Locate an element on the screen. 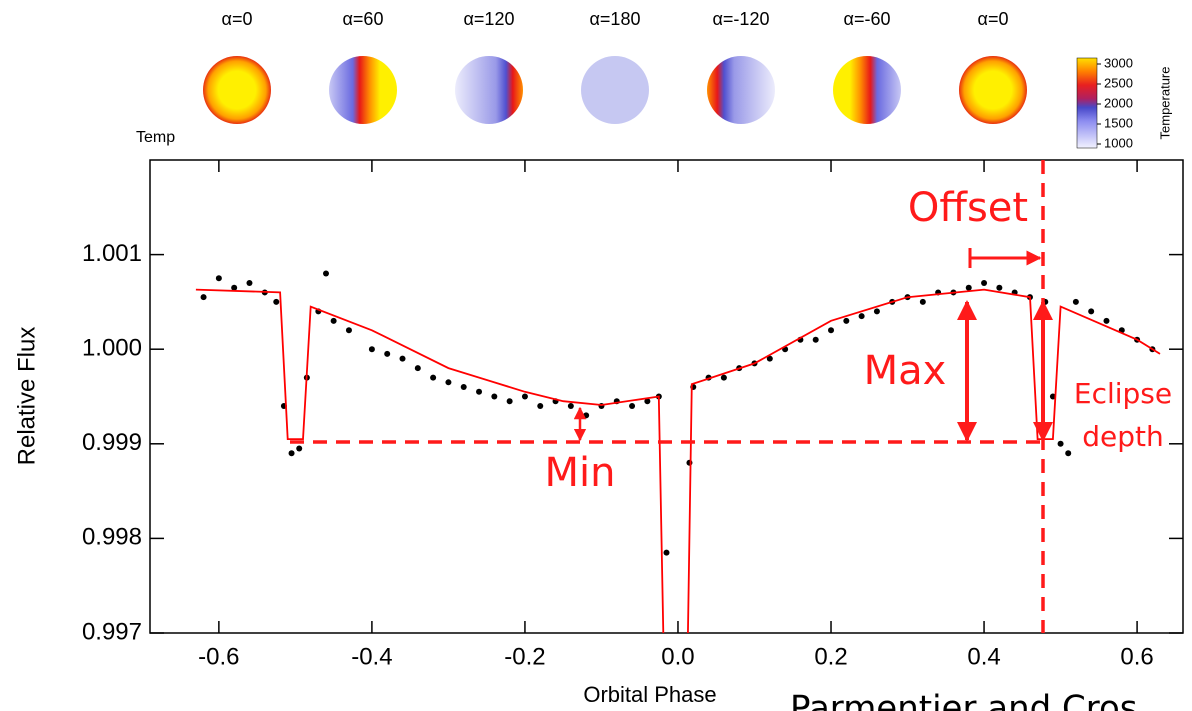 The image size is (1192, 711). phase-label: α=60 is located at coordinates (363, 19).